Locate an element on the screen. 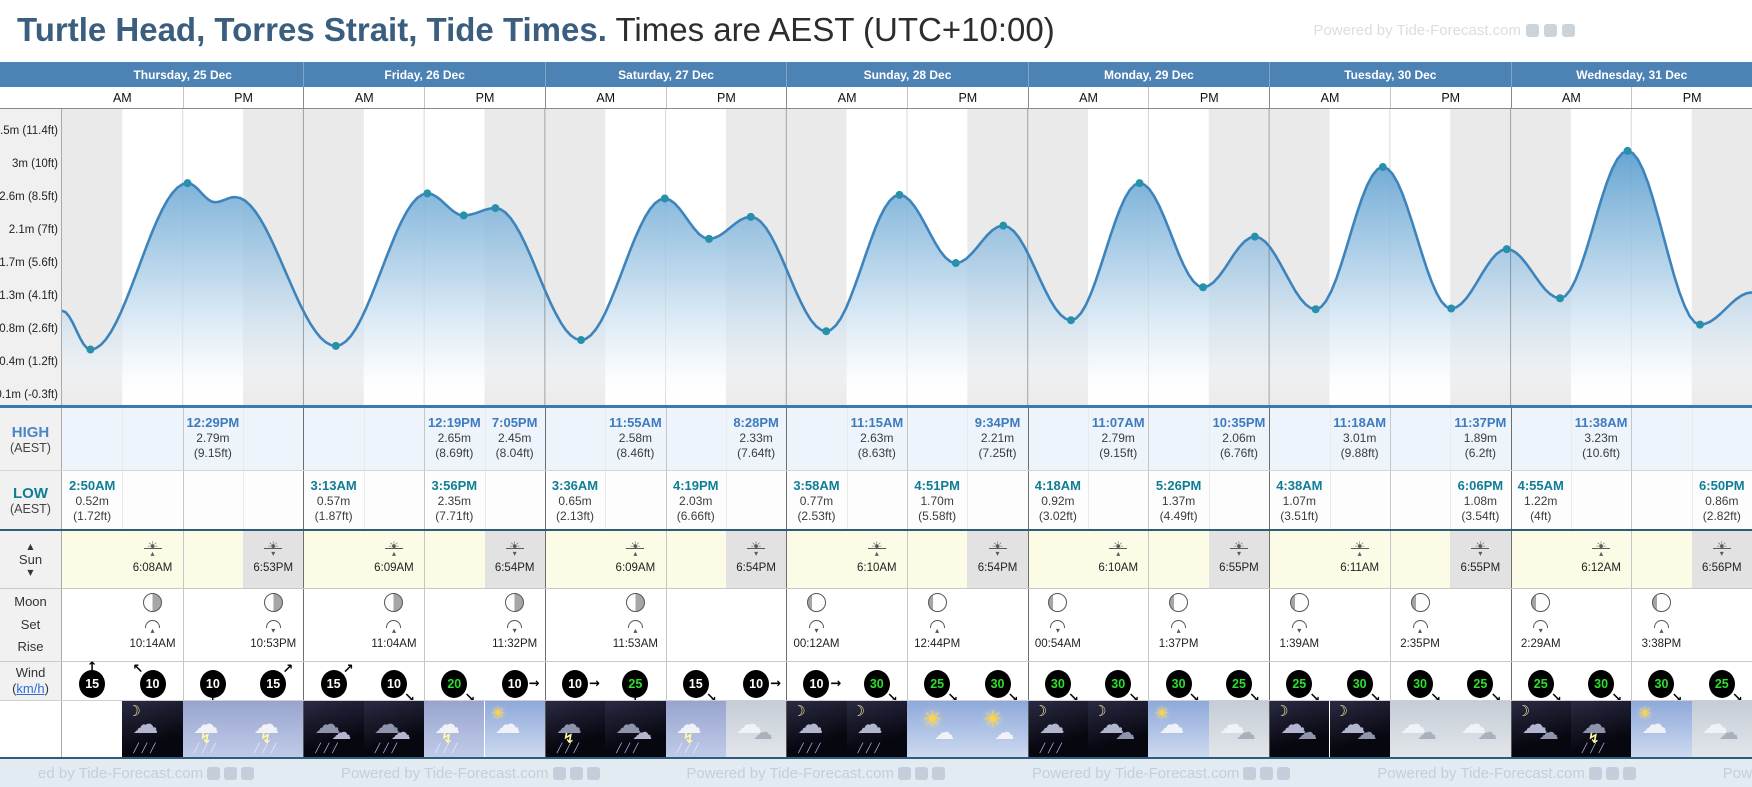 The width and height of the screenshot is (1752, 787). wind-speed-badge: 10 → is located at coordinates (581, 684).